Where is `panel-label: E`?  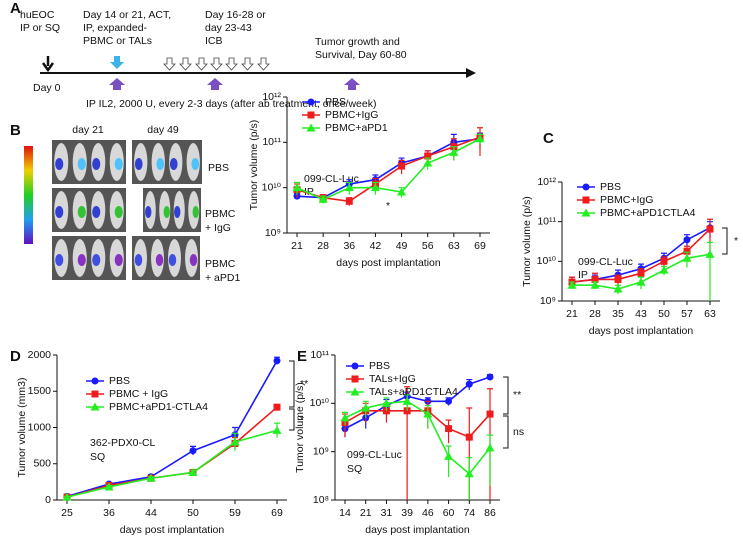
panel-label: E is located at coordinates (302, 356).